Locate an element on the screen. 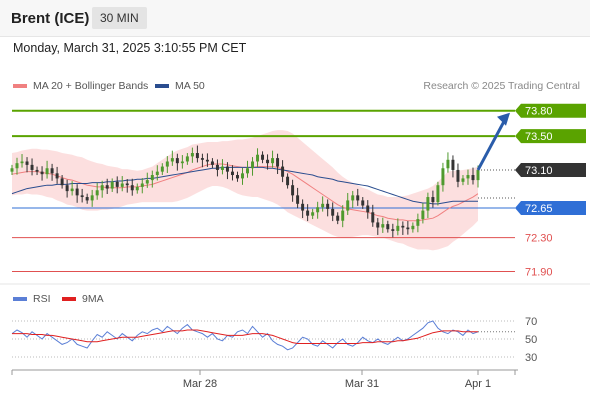 This screenshot has height=400, width=590. projection-arrow-head is located at coordinates (503, 119).